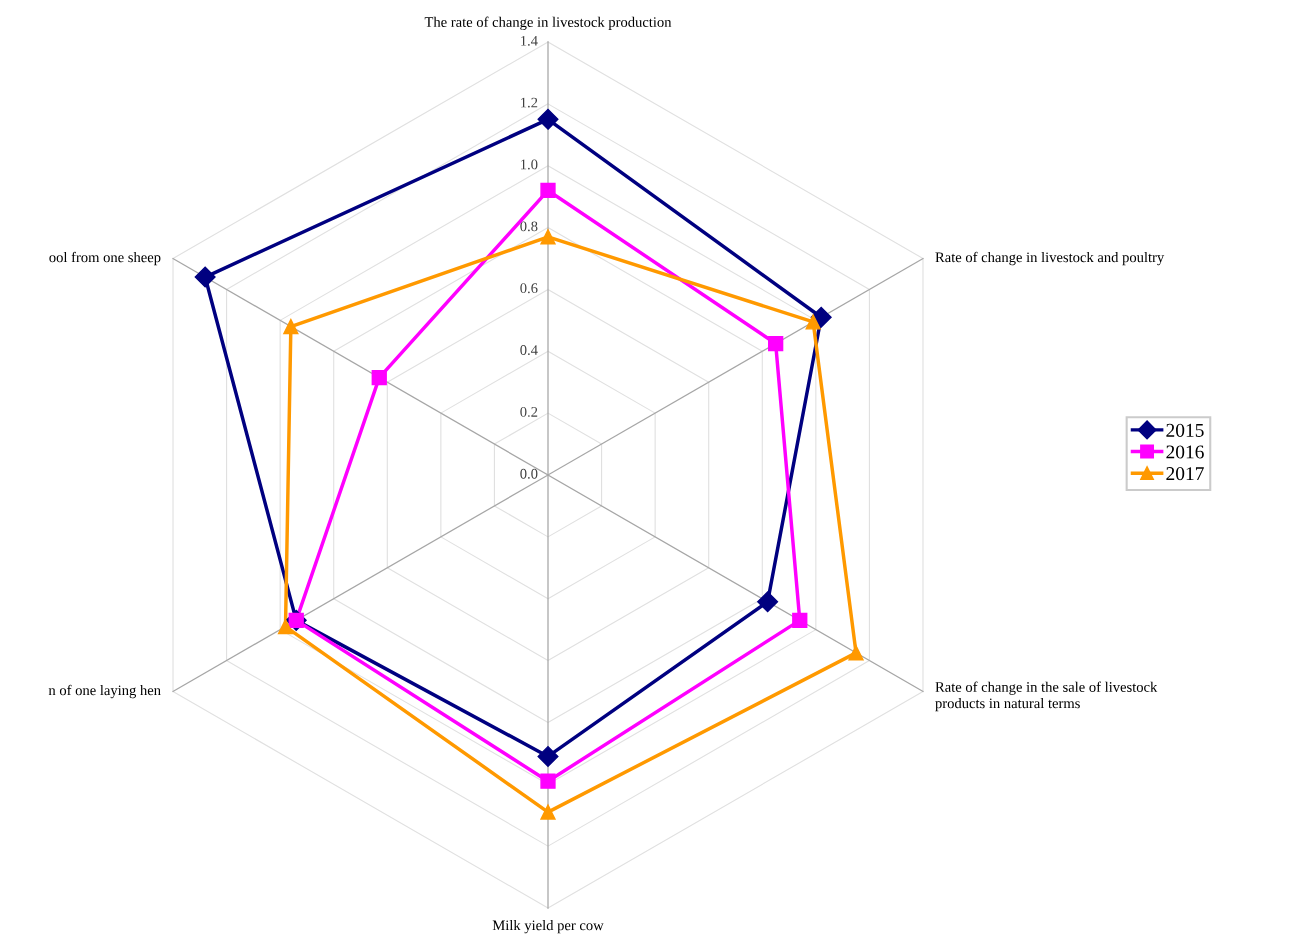 The width and height of the screenshot is (1295, 945). Describe the element at coordinates (529, 350) in the screenshot. I see `y-tick-label: 0.4` at that location.